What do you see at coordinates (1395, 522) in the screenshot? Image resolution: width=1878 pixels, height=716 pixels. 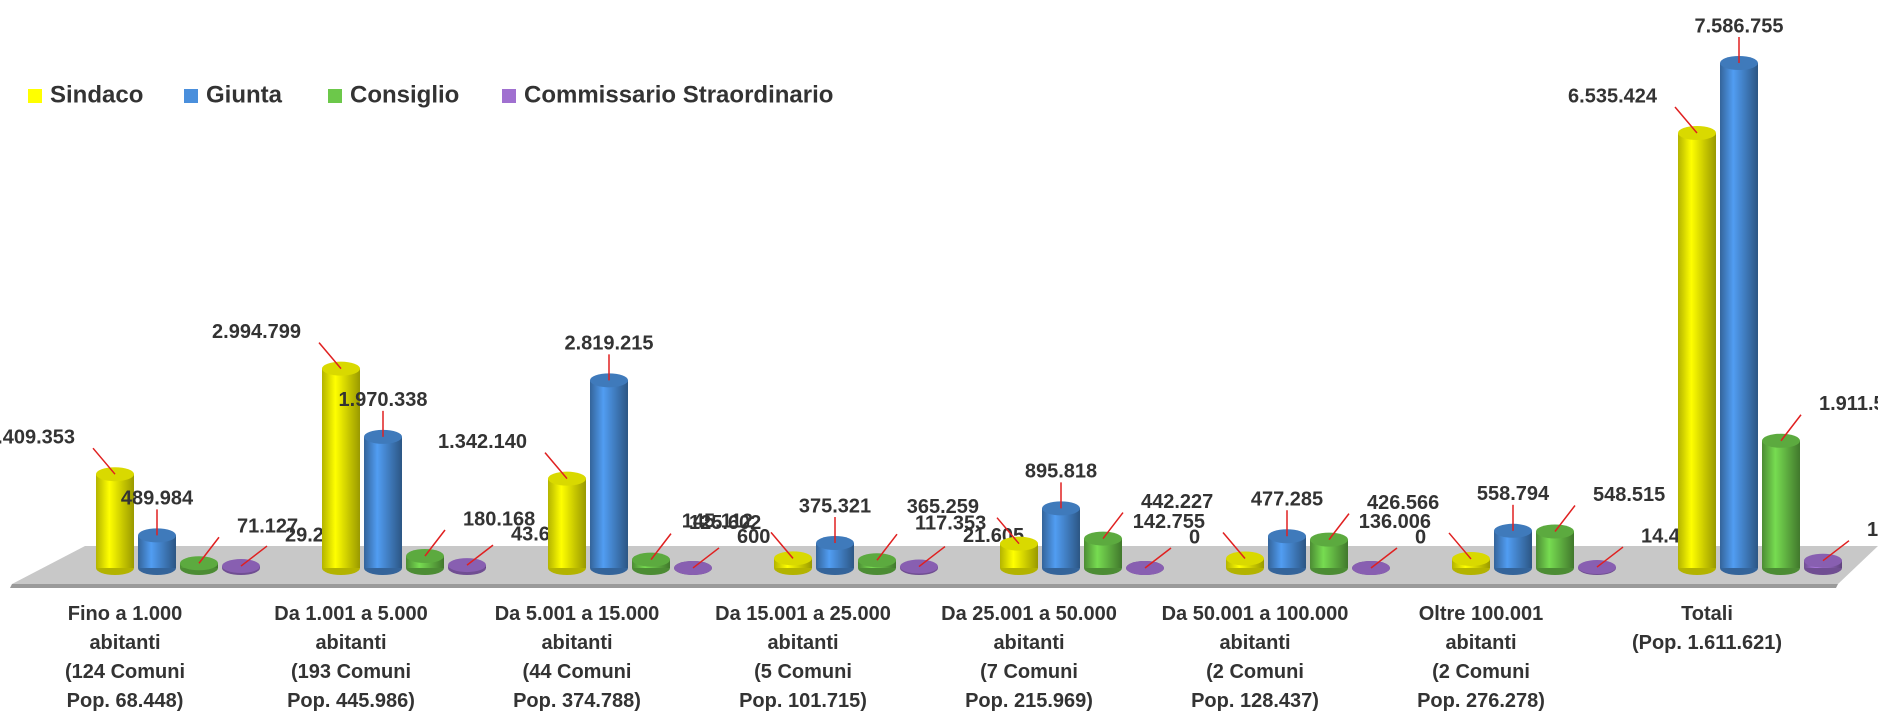 I see `value-label: 136.006` at bounding box center [1395, 522].